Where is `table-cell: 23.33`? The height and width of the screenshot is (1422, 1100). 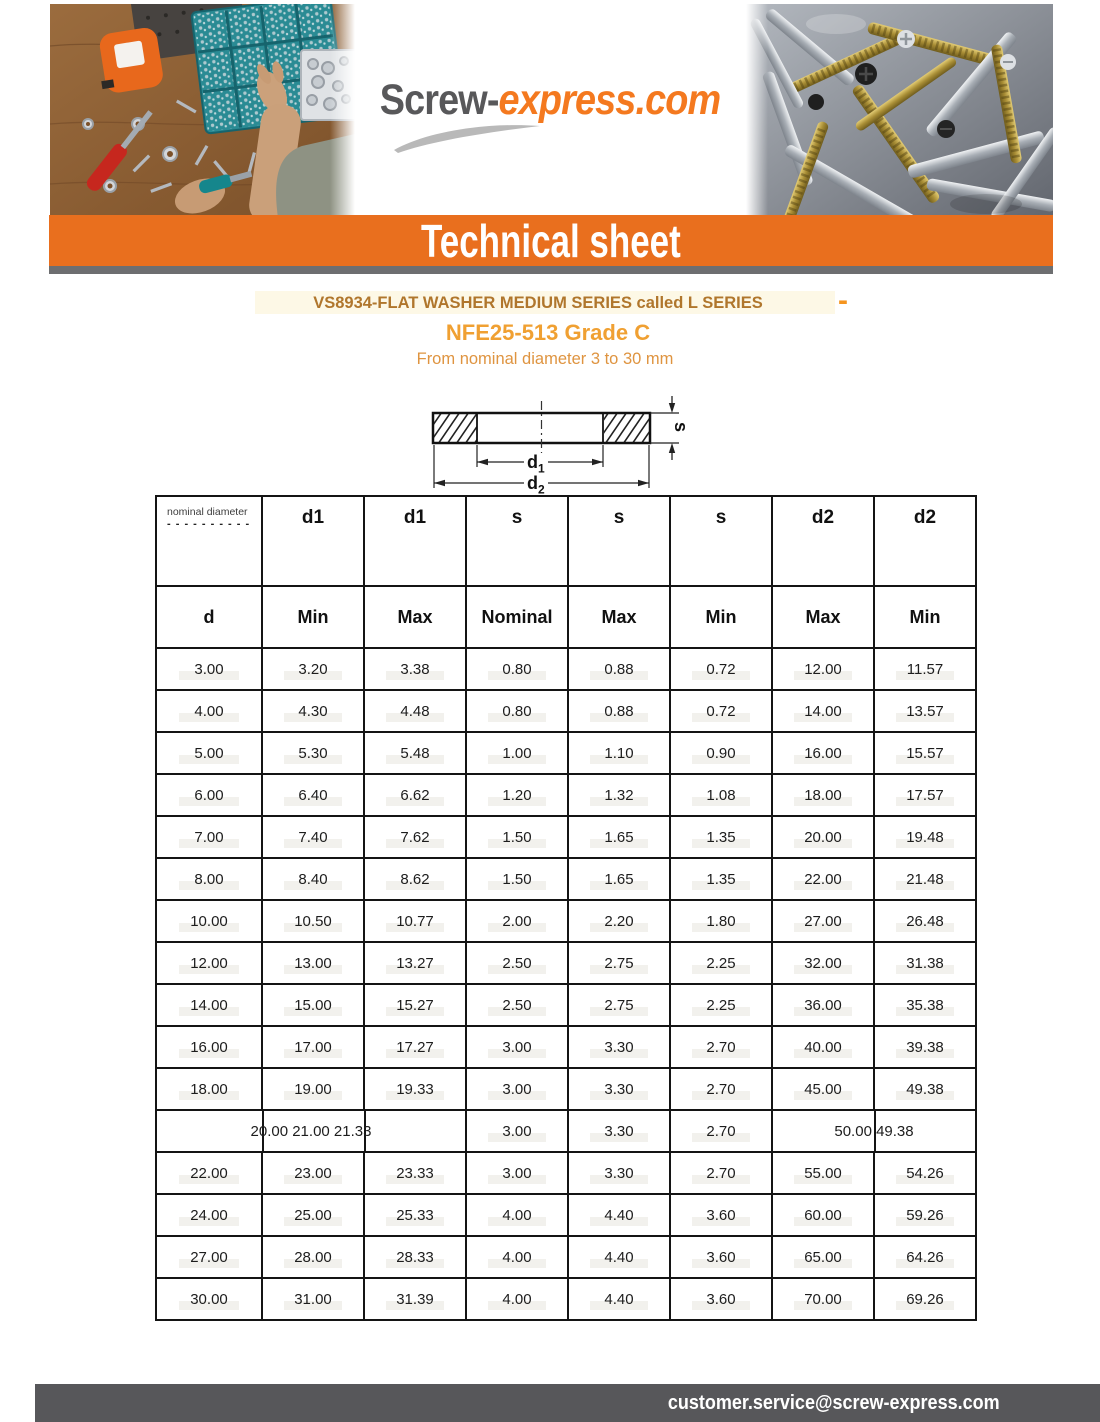
table-cell: 23.33 is located at coordinates (415, 1173).